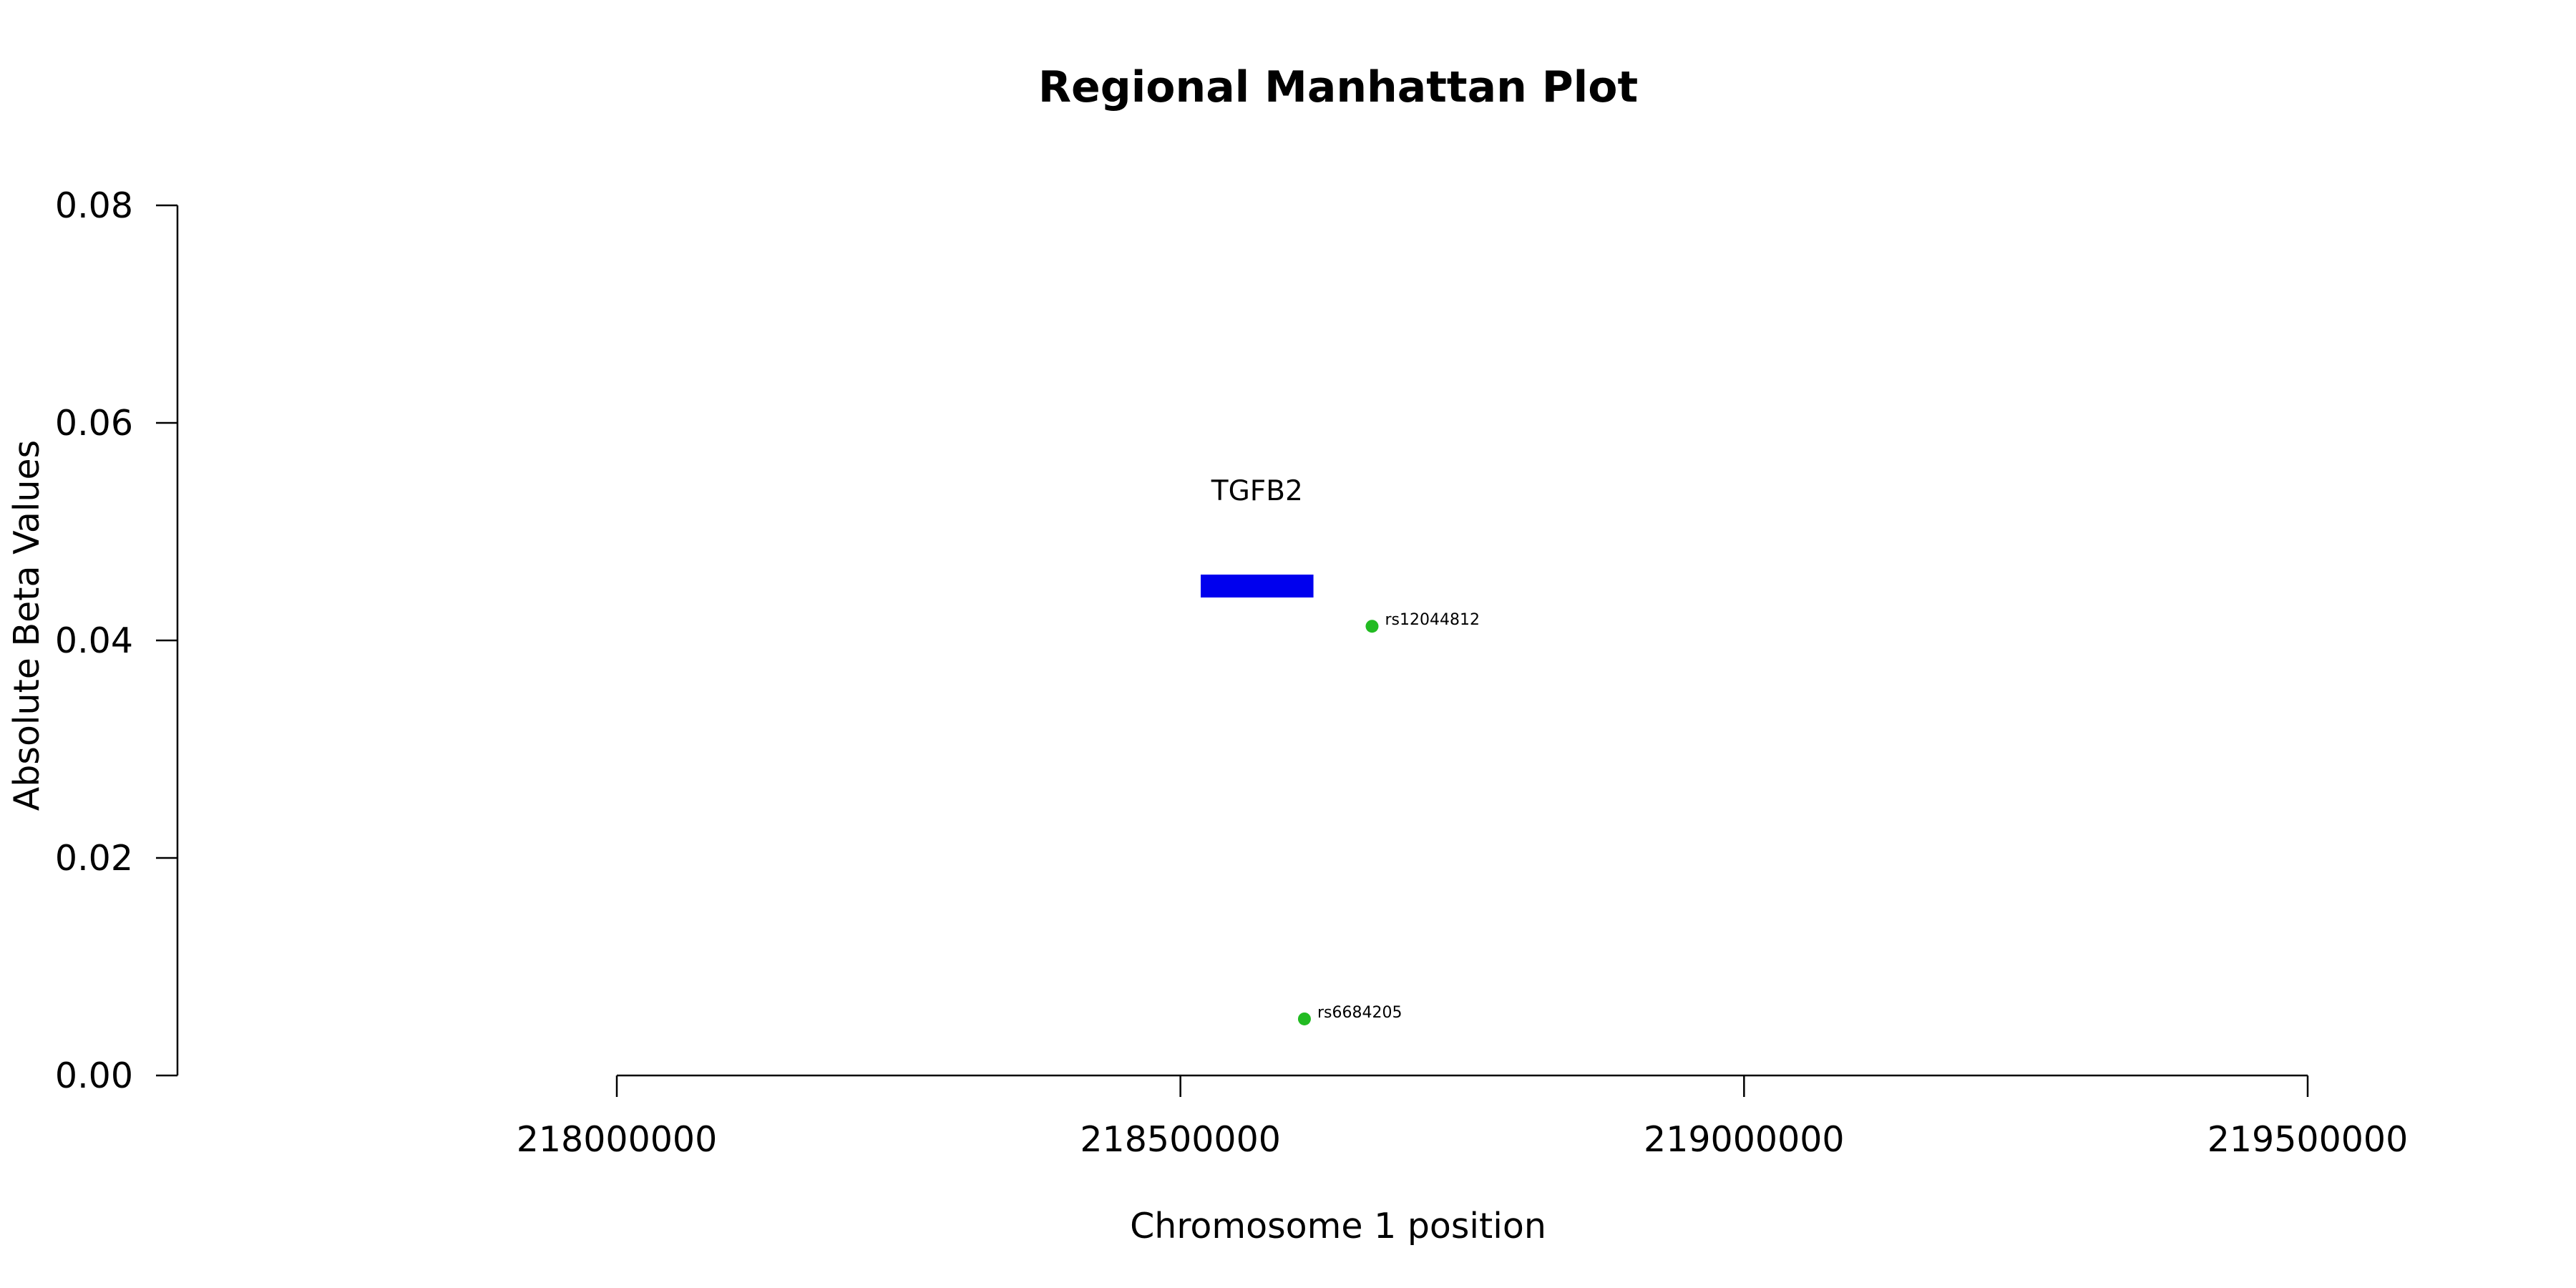  I want to click on x-tick-label: 218500000, so click(1180, 1139).